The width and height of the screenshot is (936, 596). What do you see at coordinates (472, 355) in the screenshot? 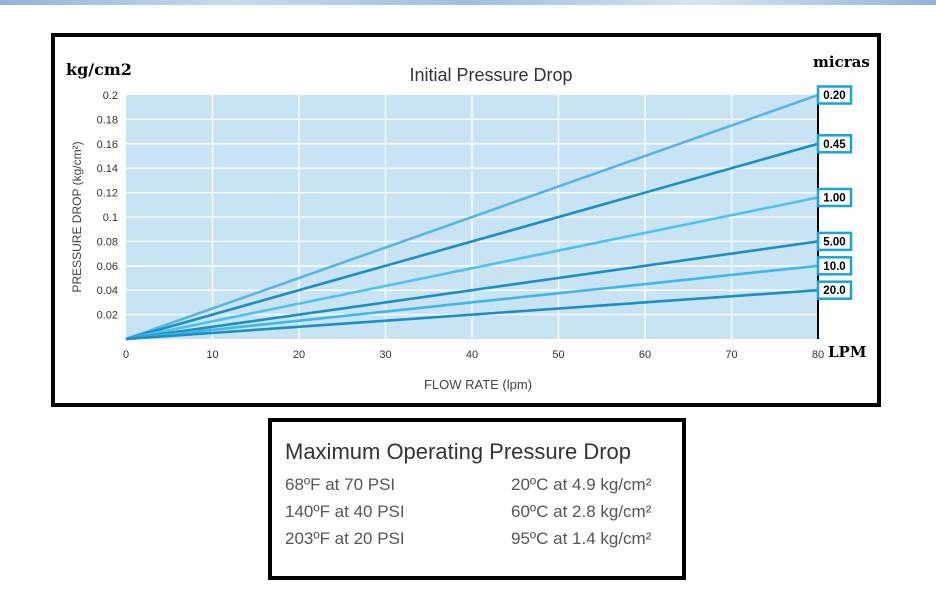
I see `x-tick-label: 40` at bounding box center [472, 355].